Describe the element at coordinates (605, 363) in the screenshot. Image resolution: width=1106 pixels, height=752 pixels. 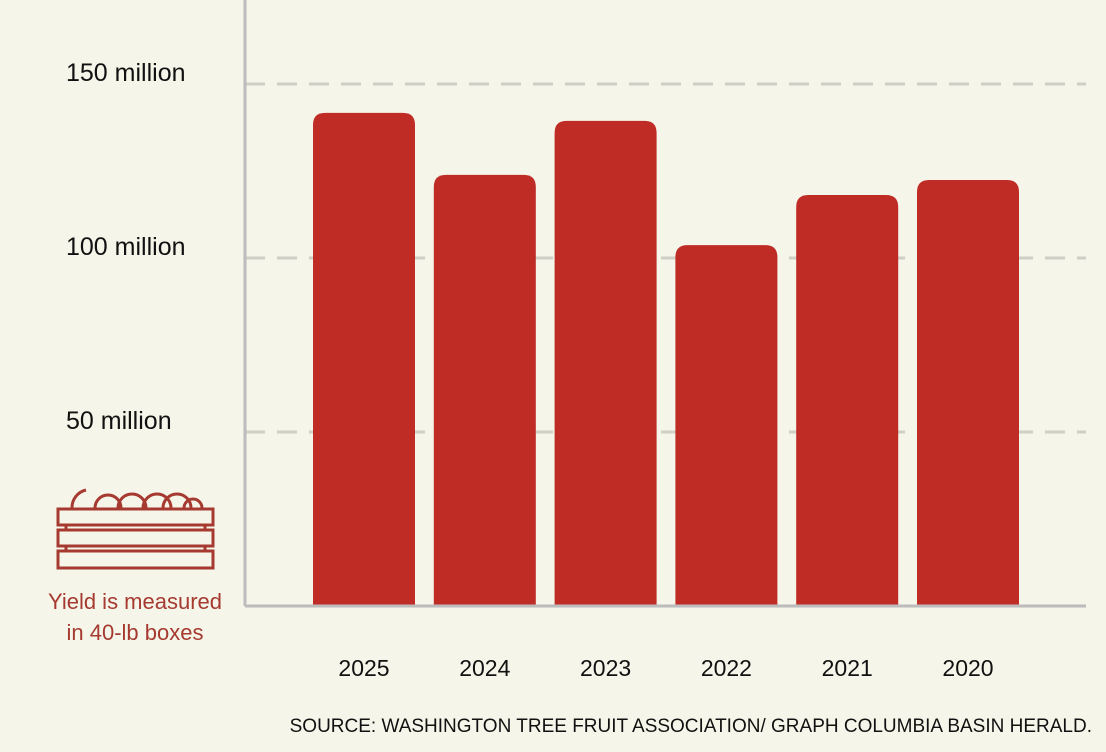
I see `bar-2023` at that location.